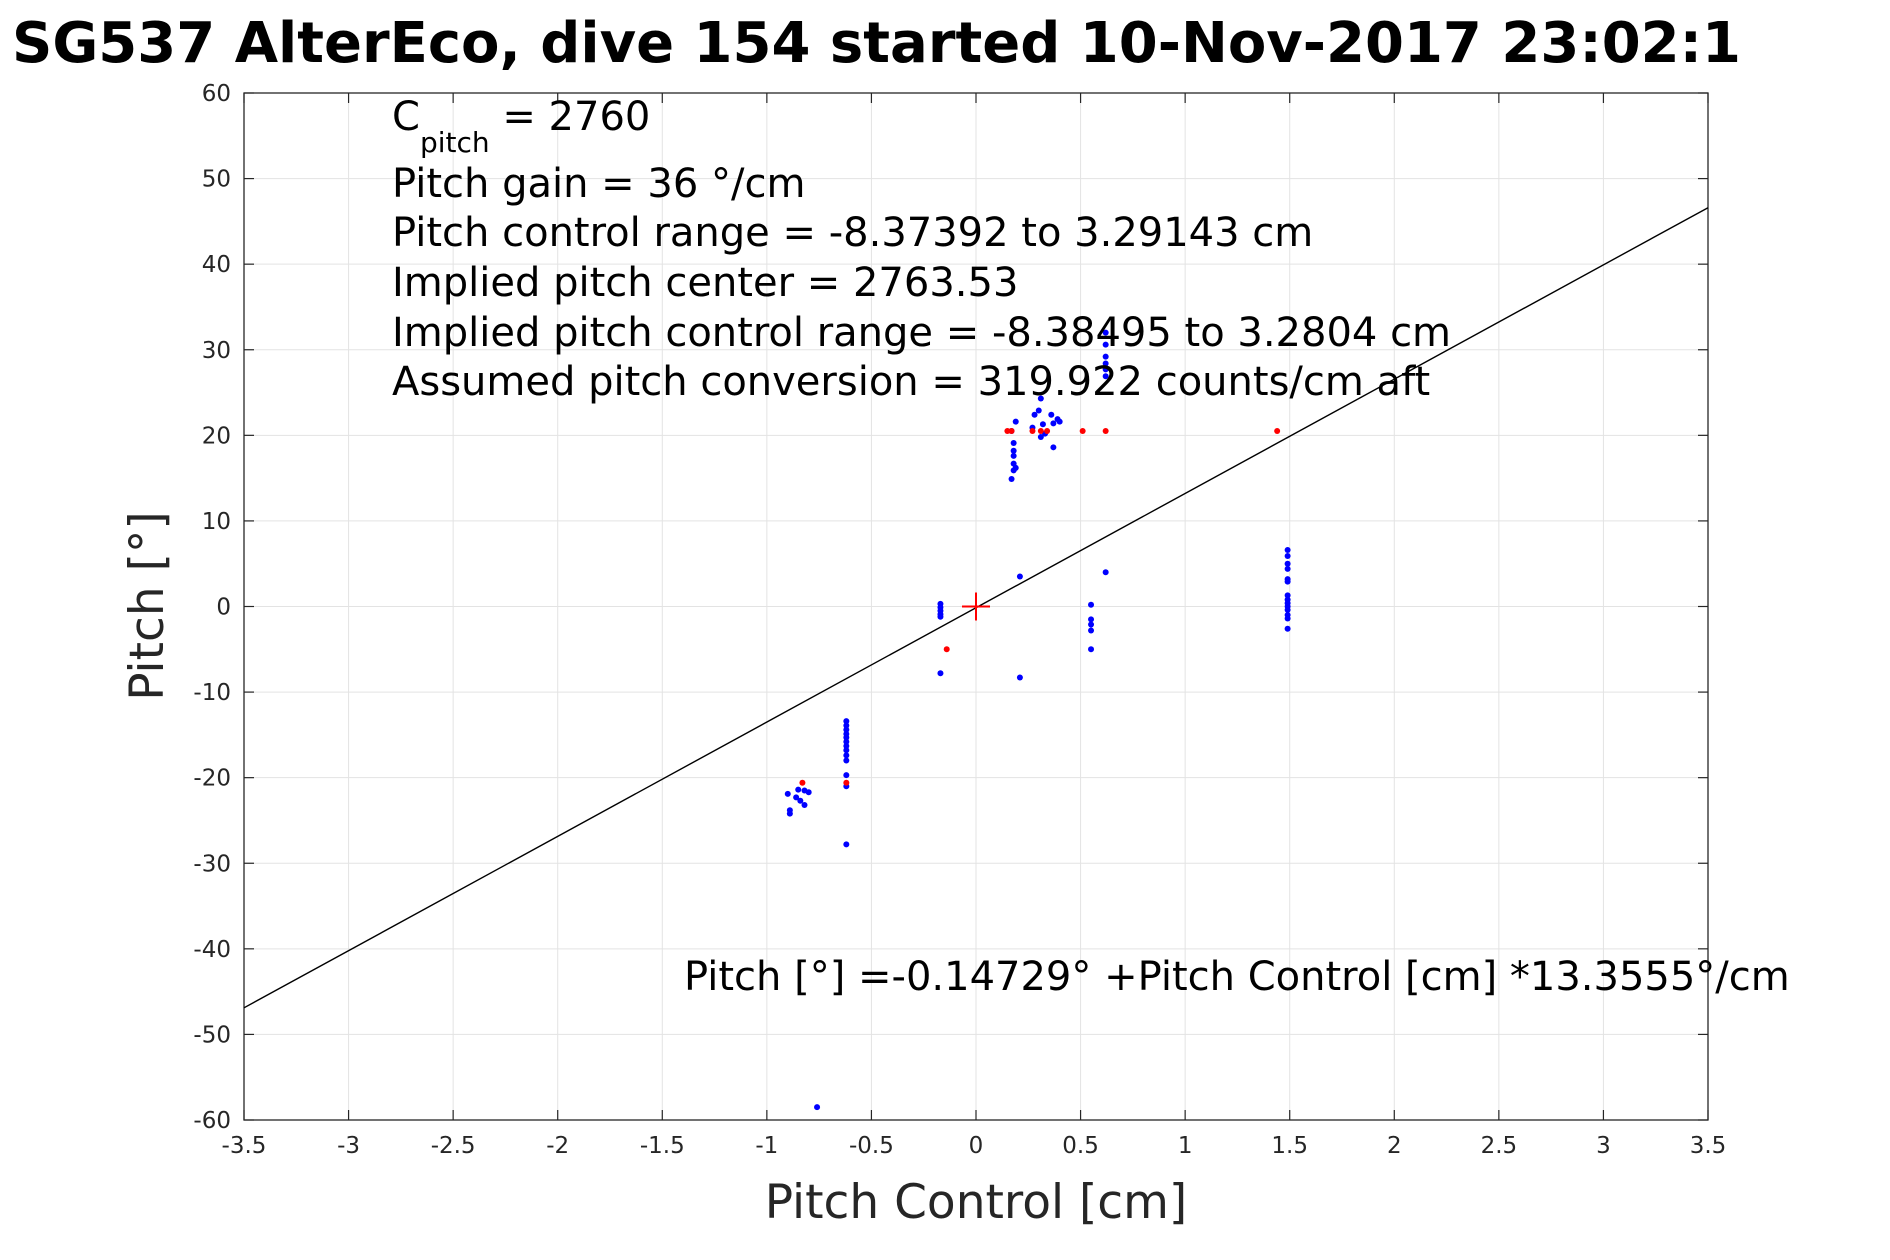  What do you see at coordinates (1603, 1146) in the screenshot?
I see `x-tick-label: 3` at bounding box center [1603, 1146].